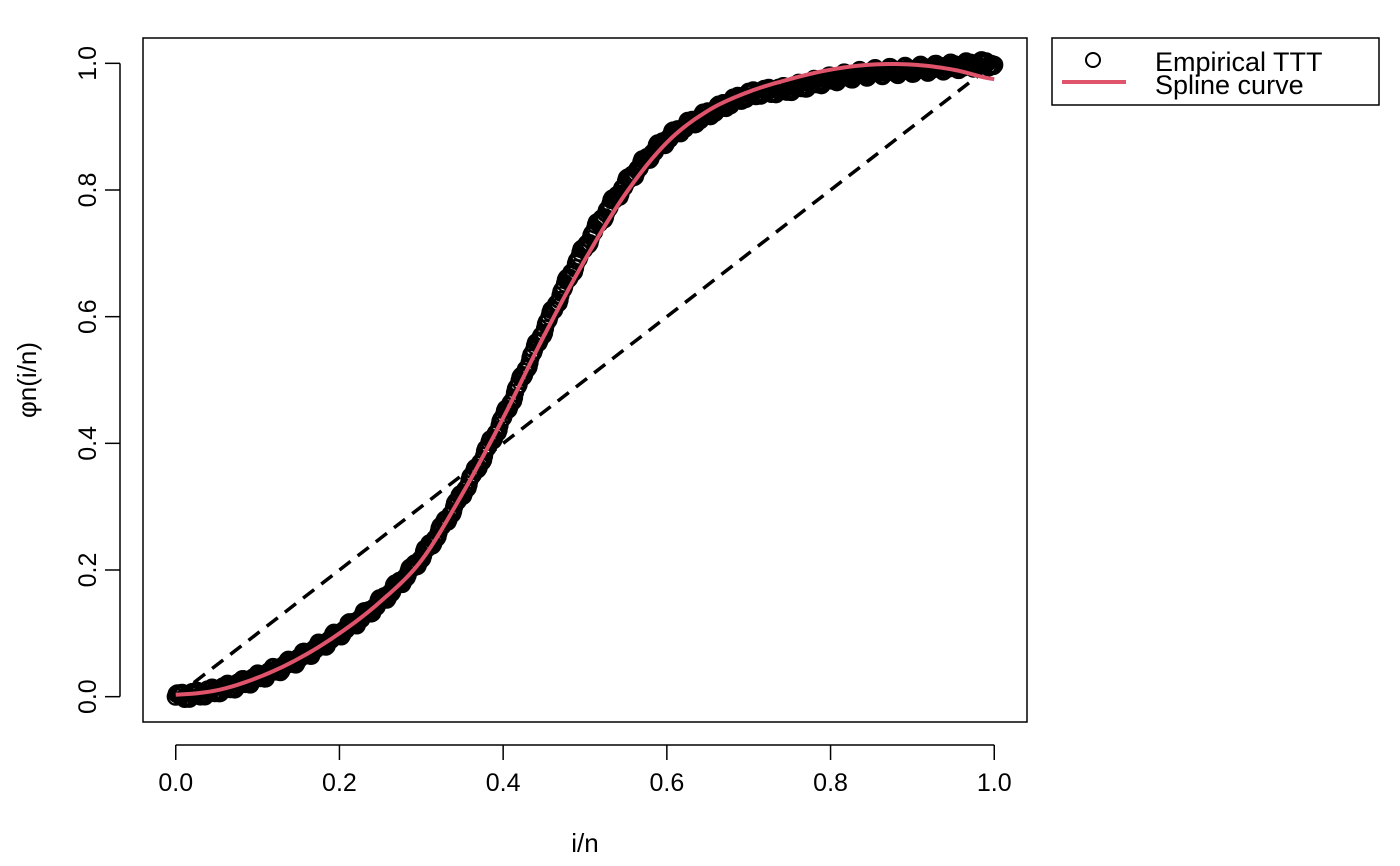 This screenshot has height=866, width=1400. Describe the element at coordinates (88, 570) in the screenshot. I see `y-tick-label: 0.2` at that location.